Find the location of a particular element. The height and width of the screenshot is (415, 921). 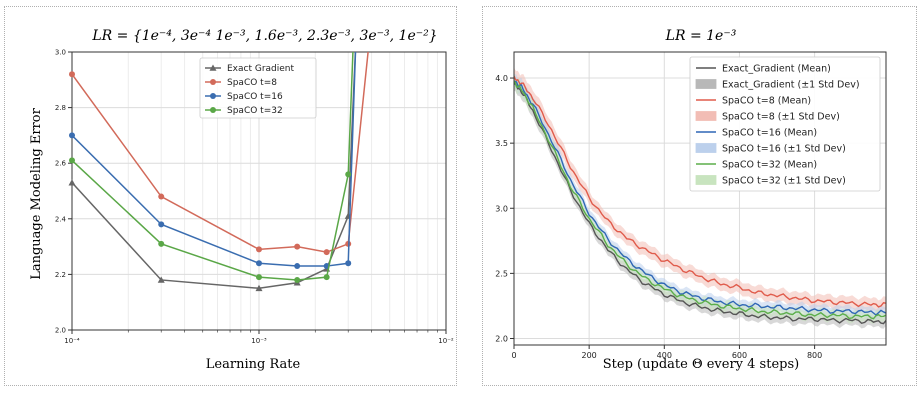

x-tick-label: 600 is located at coordinates (739, 355).